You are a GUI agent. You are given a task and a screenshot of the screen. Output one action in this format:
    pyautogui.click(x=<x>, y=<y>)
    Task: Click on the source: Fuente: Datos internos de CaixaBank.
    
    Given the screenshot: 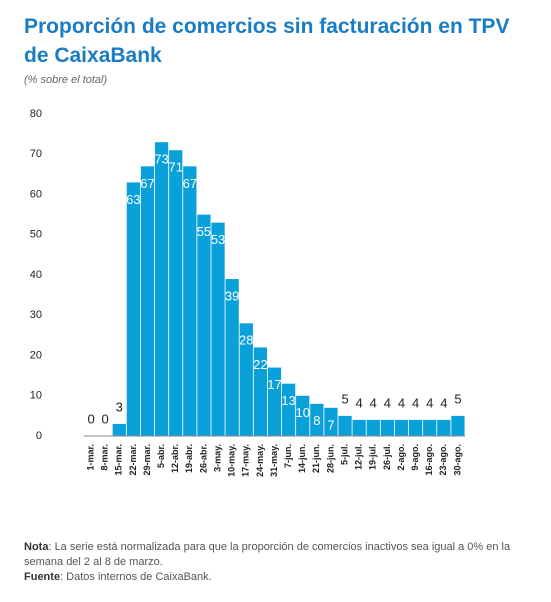 What is the action you would take?
    pyautogui.click(x=276, y=577)
    